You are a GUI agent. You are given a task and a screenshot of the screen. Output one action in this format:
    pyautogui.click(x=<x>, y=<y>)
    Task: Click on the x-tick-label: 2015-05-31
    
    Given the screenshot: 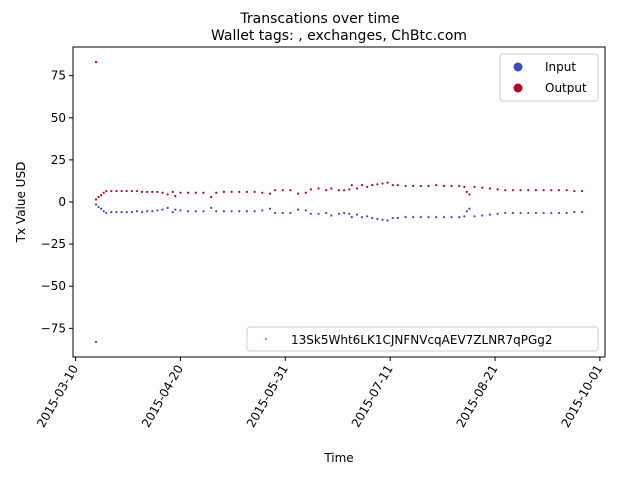 What is the action you would take?
    pyautogui.click(x=267, y=396)
    